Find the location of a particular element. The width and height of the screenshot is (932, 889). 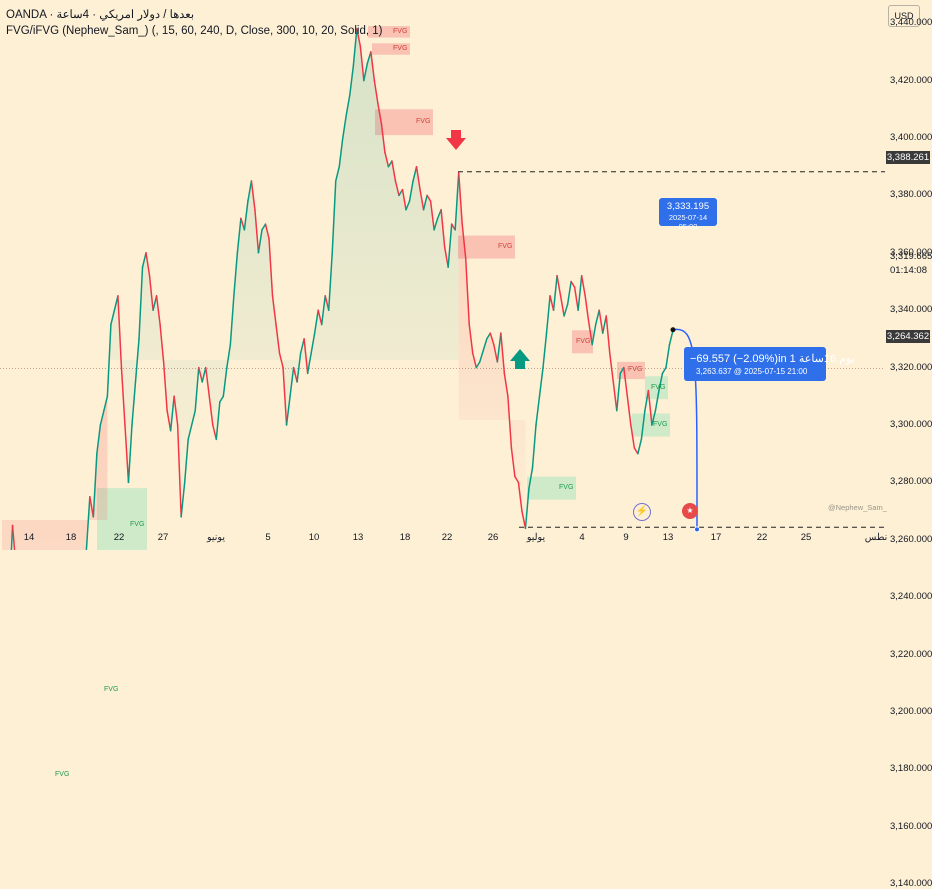

price-tick: 3,160.000 is located at coordinates (911, 826).